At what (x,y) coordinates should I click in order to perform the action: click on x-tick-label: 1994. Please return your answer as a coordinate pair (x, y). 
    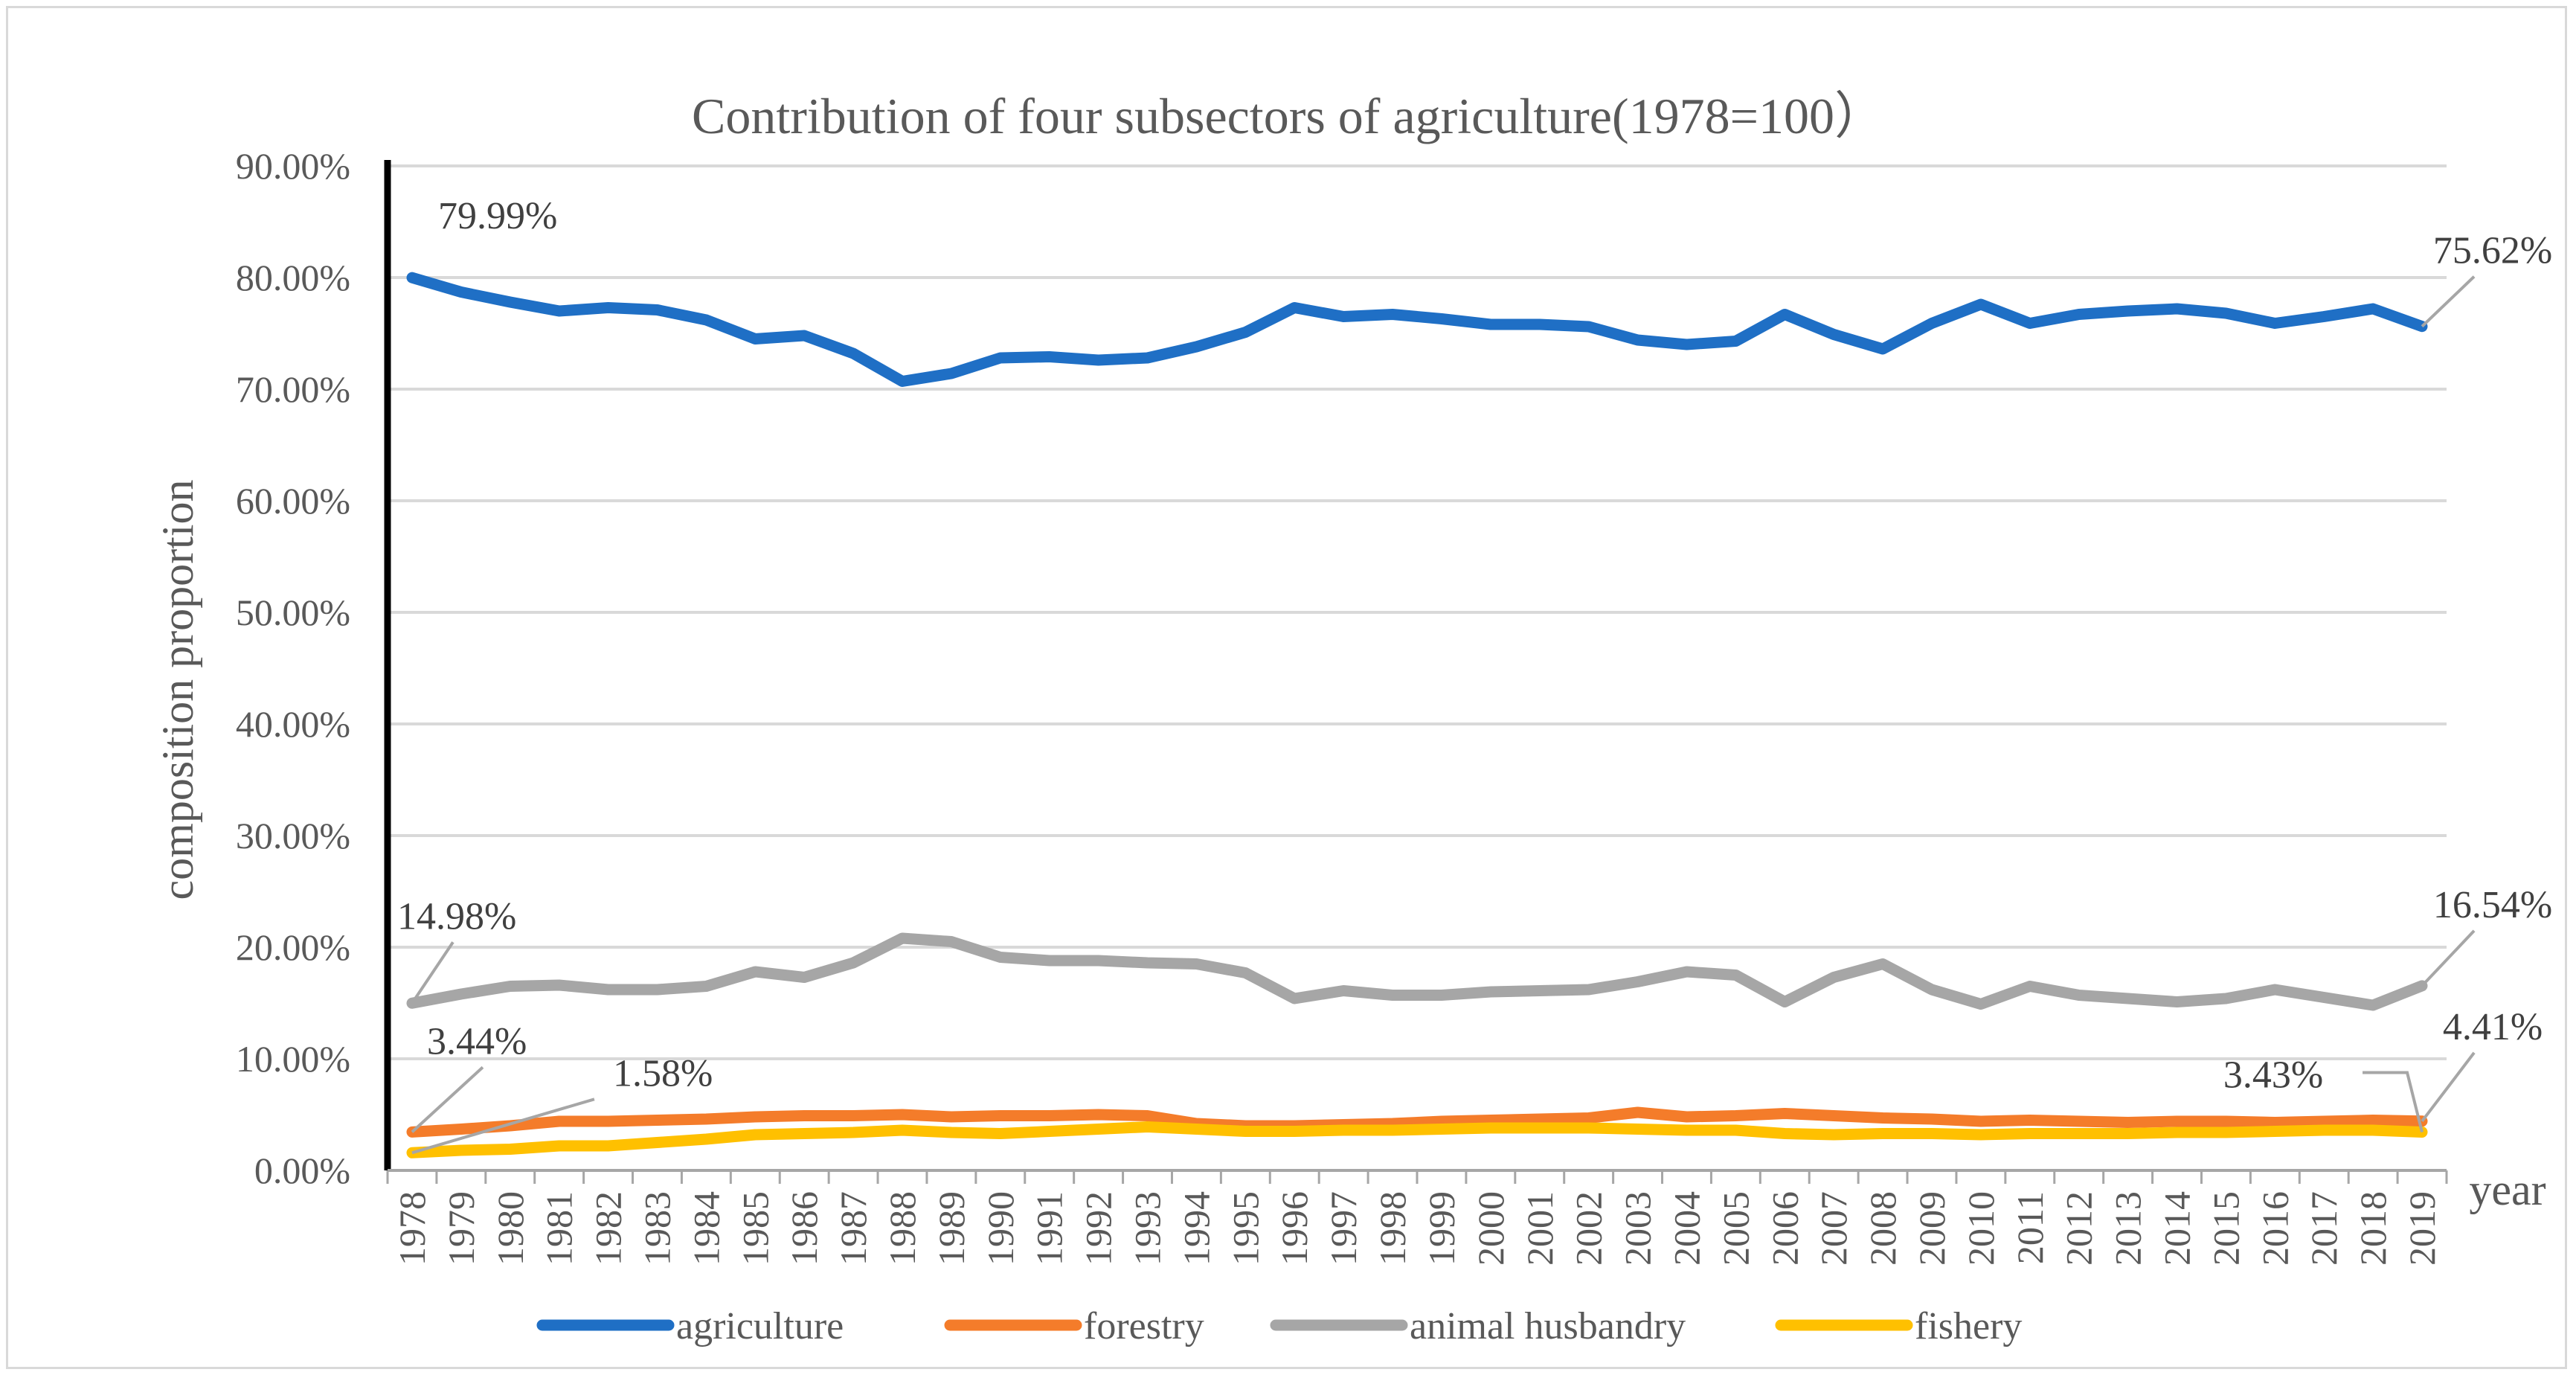
    Looking at the image, I should click on (1196, 1228).